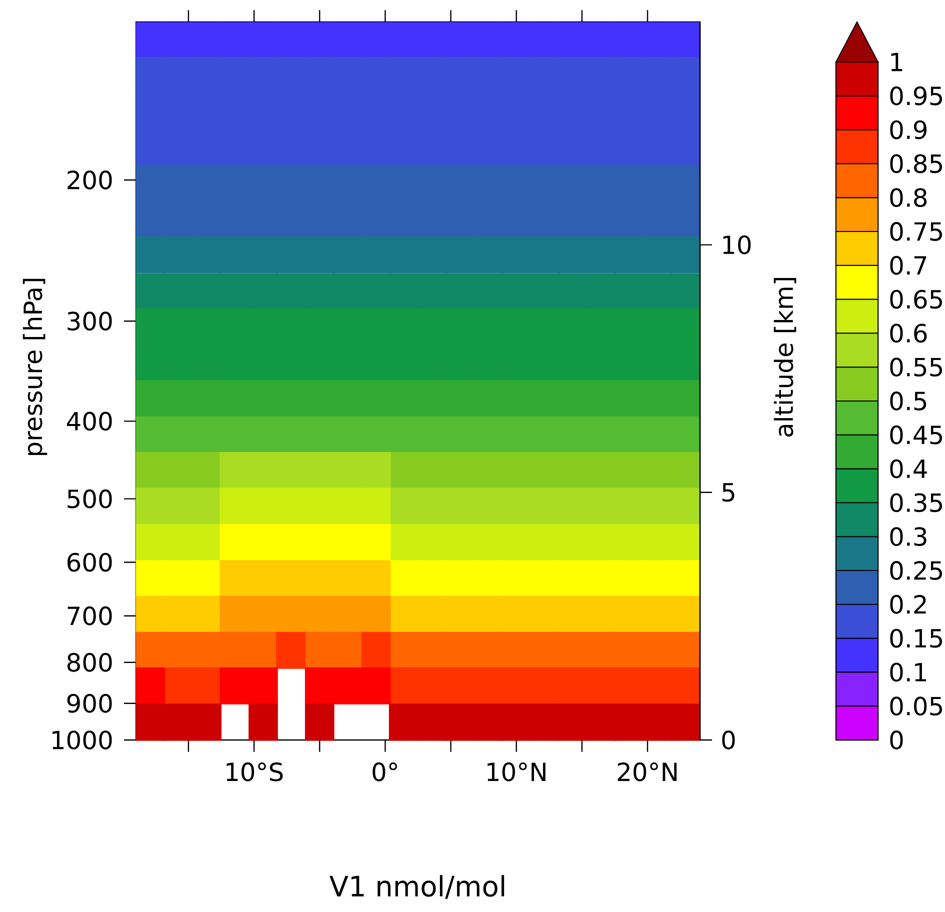  I want to click on y-axis-title: pressure [hPa], so click(35, 366).